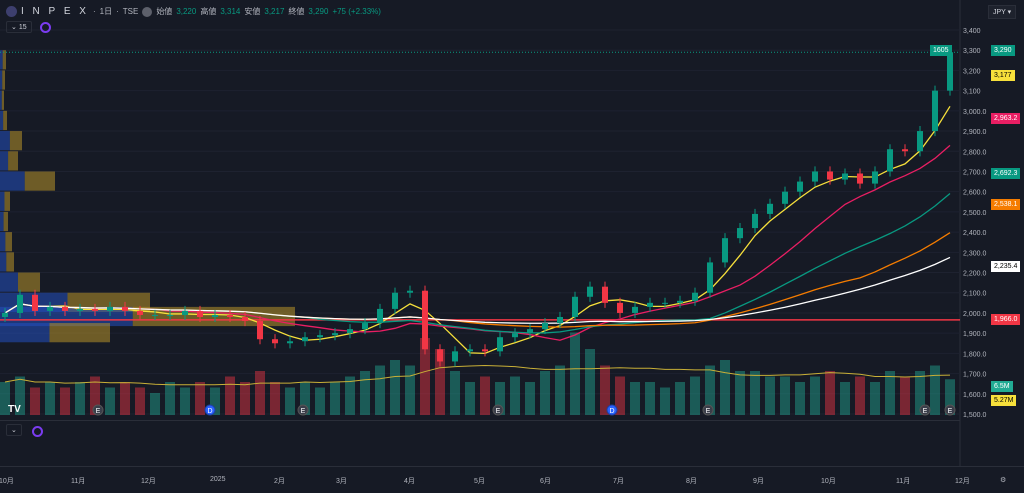 The width and height of the screenshot is (1024, 493). Describe the element at coordinates (106, 11) in the screenshot. I see `interval: 1日` at that location.